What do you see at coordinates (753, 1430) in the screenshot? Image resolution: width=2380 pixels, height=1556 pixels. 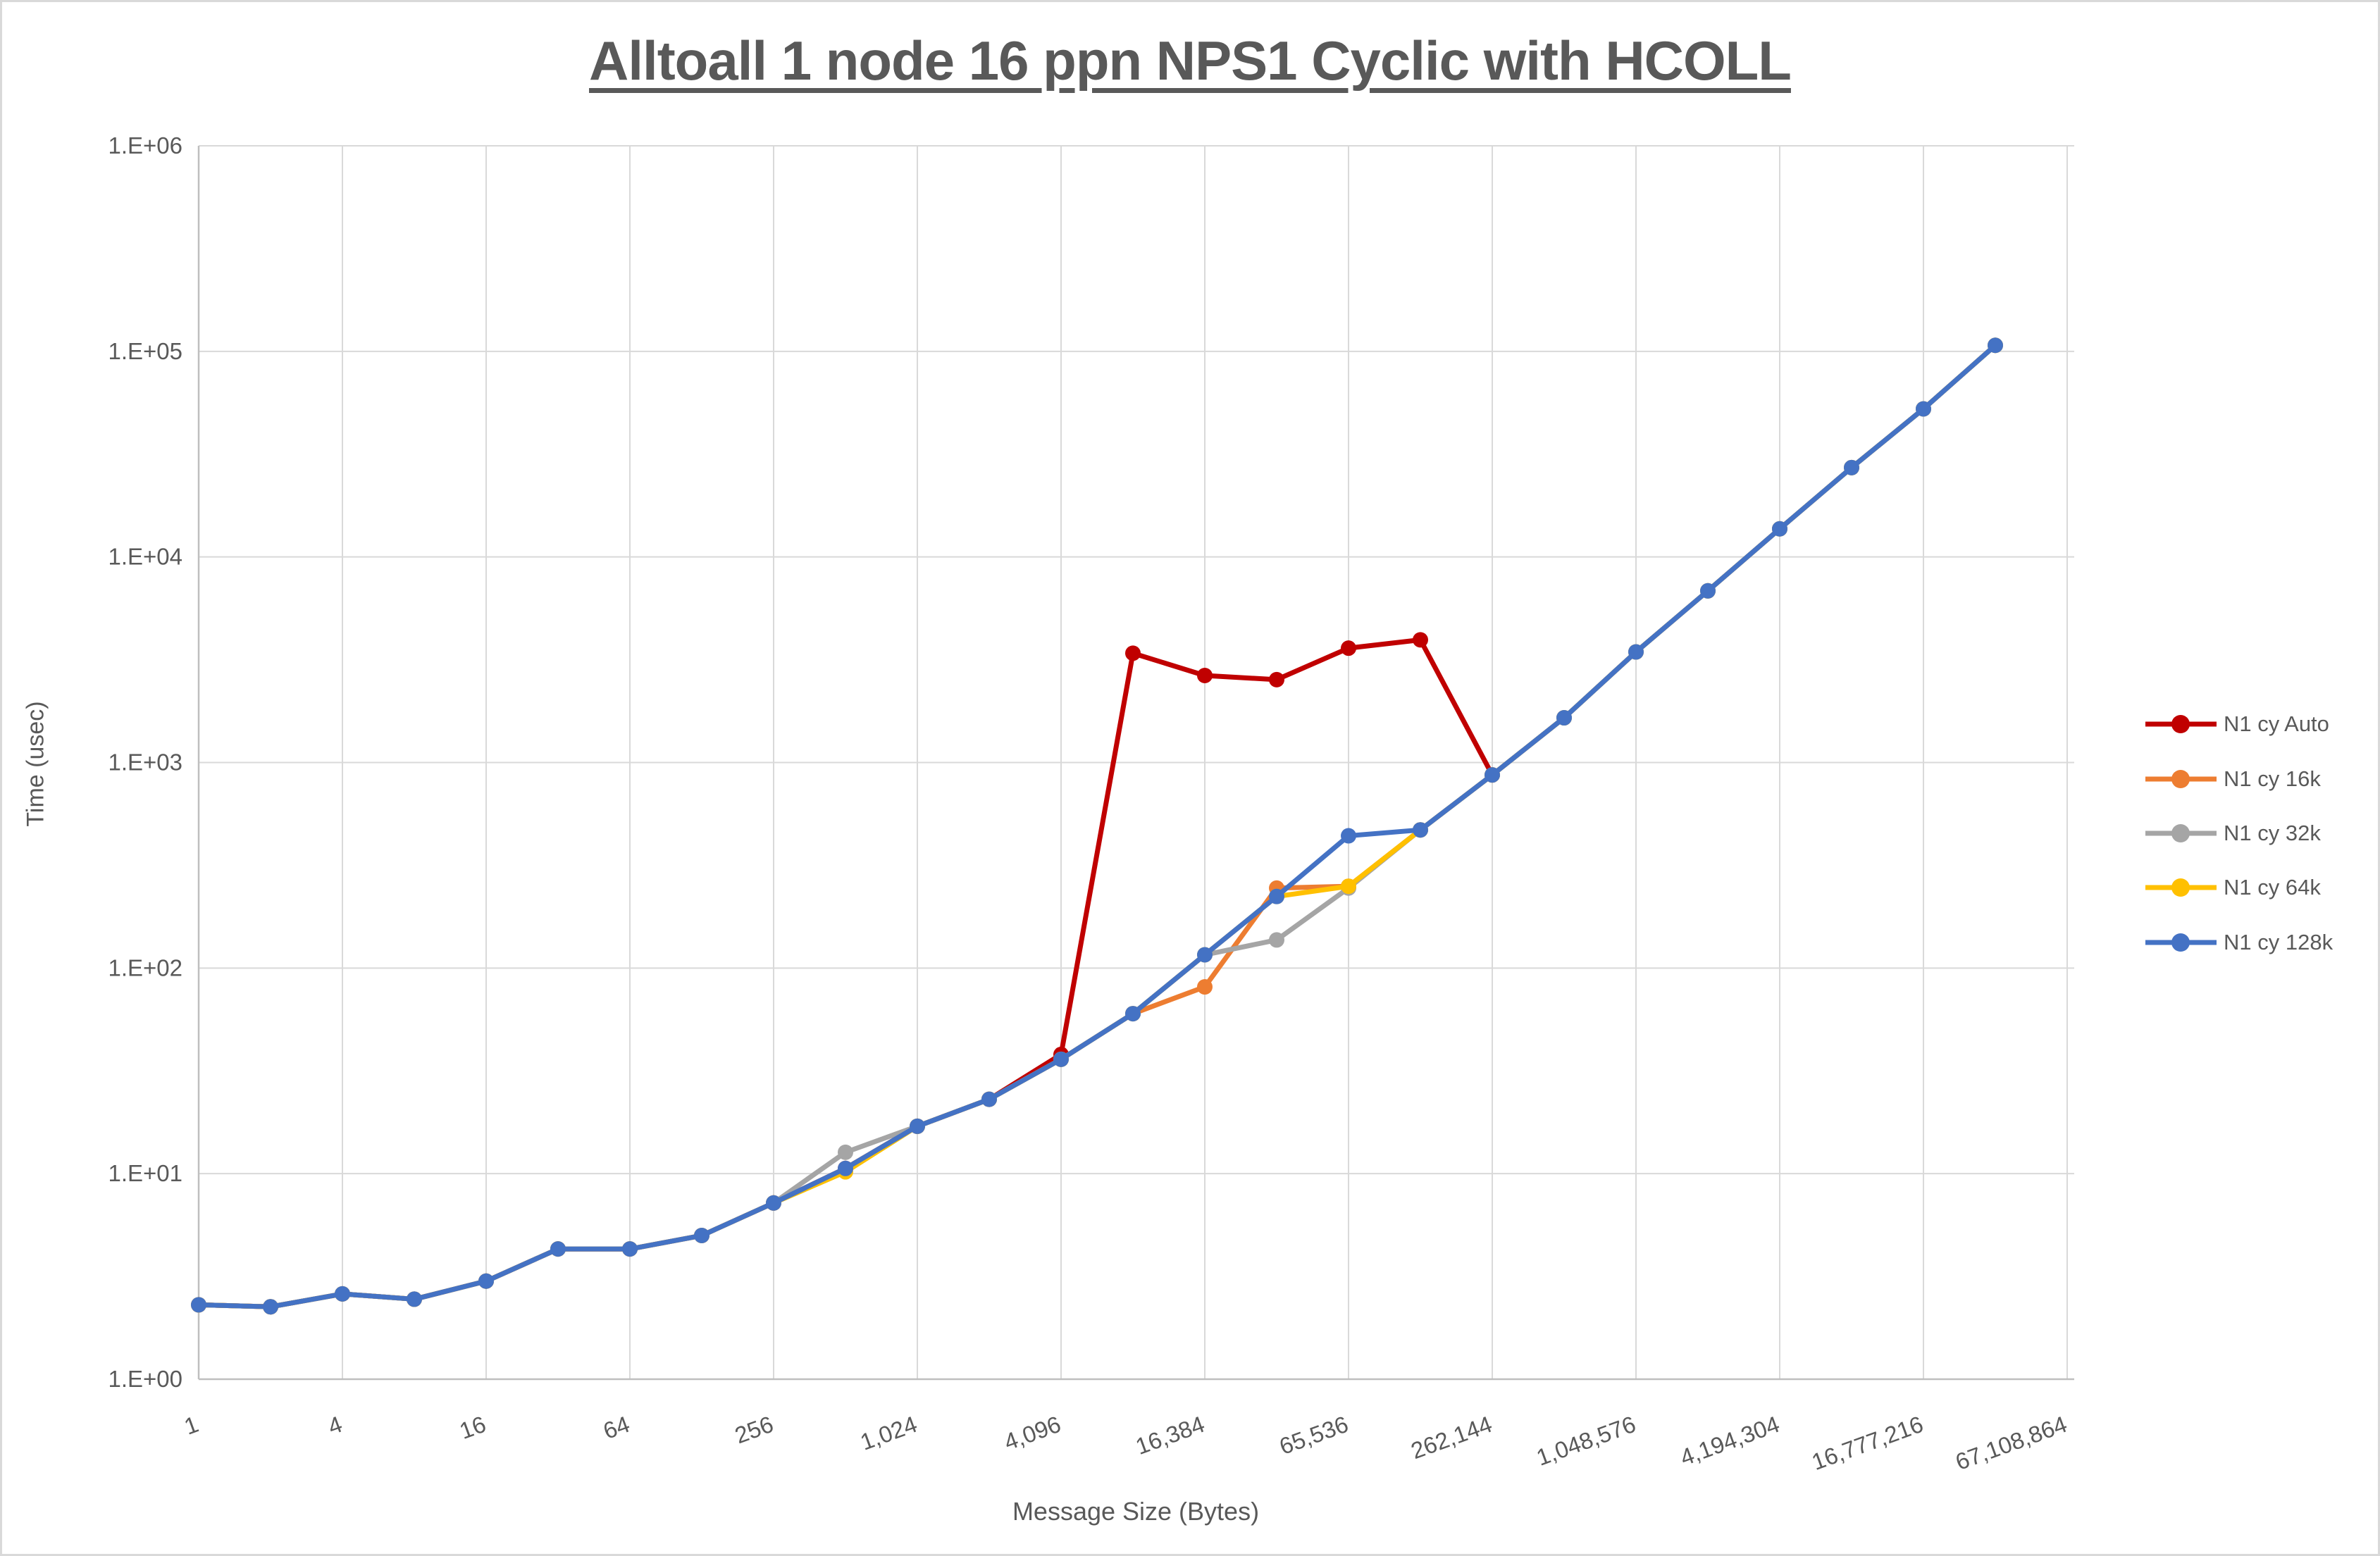 I see `x-tick-label: 256` at bounding box center [753, 1430].